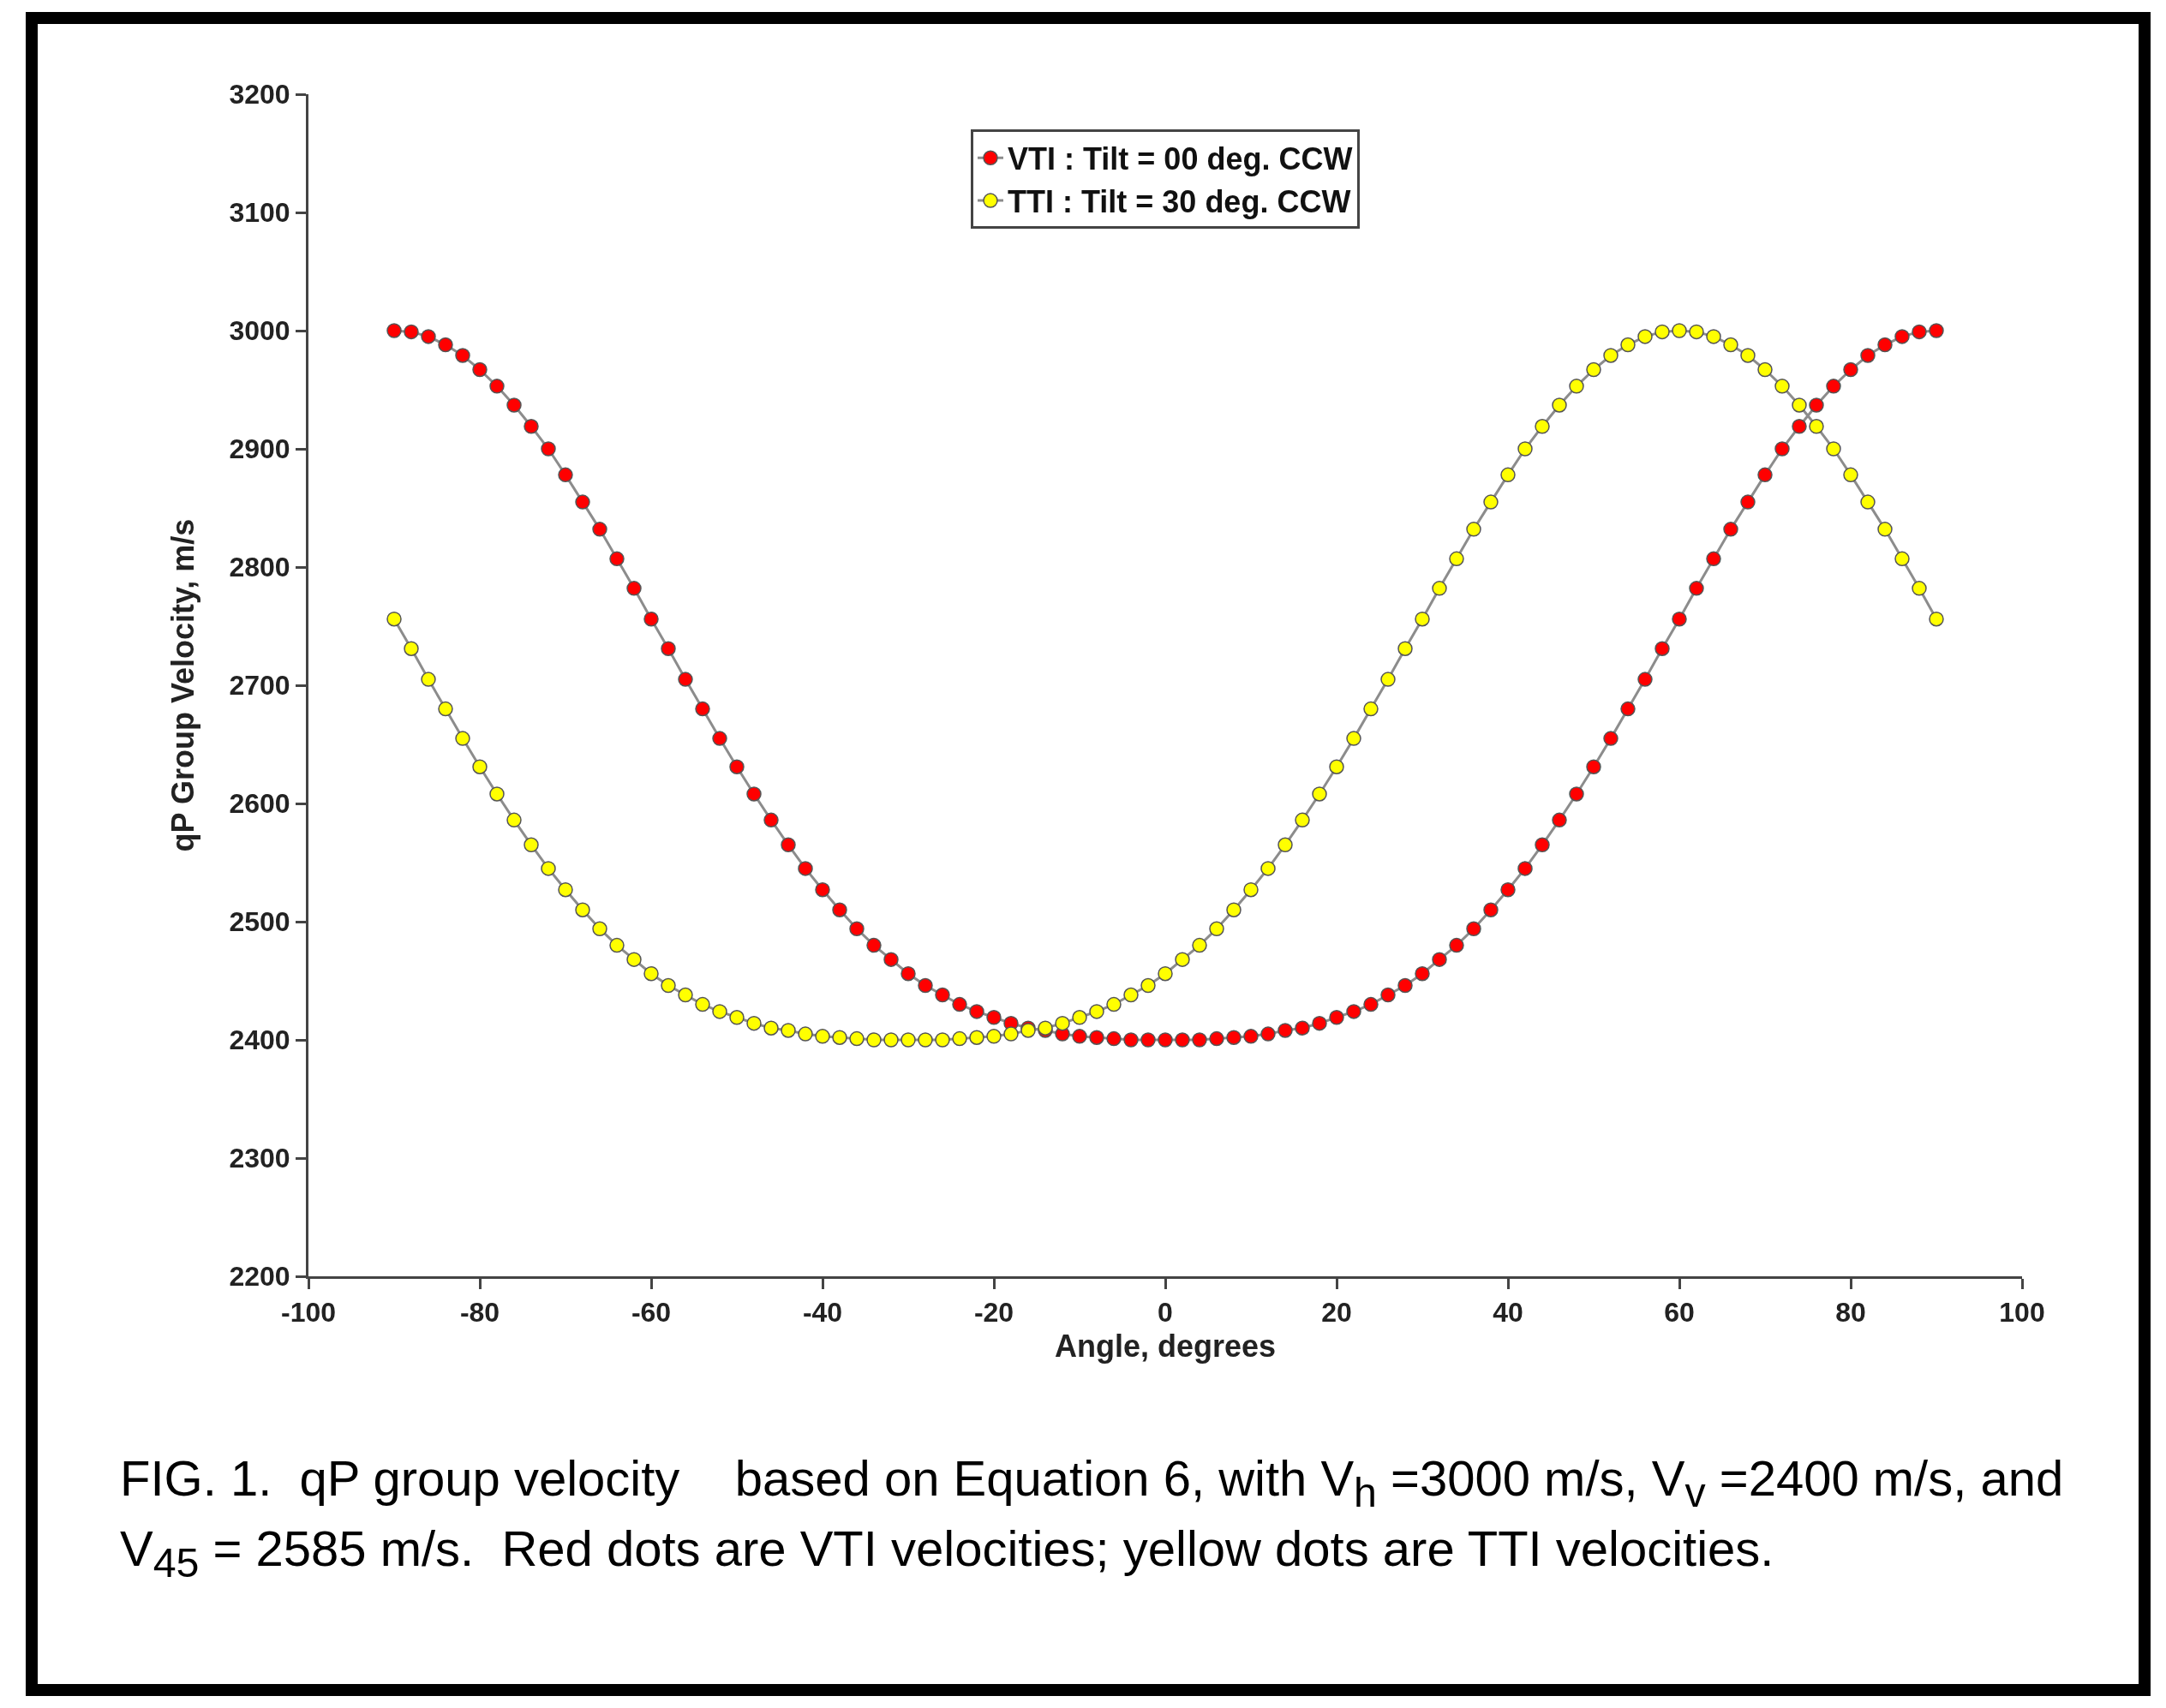  Describe the element at coordinates (308, 1313) in the screenshot. I see `x-tick-label: -100` at that location.